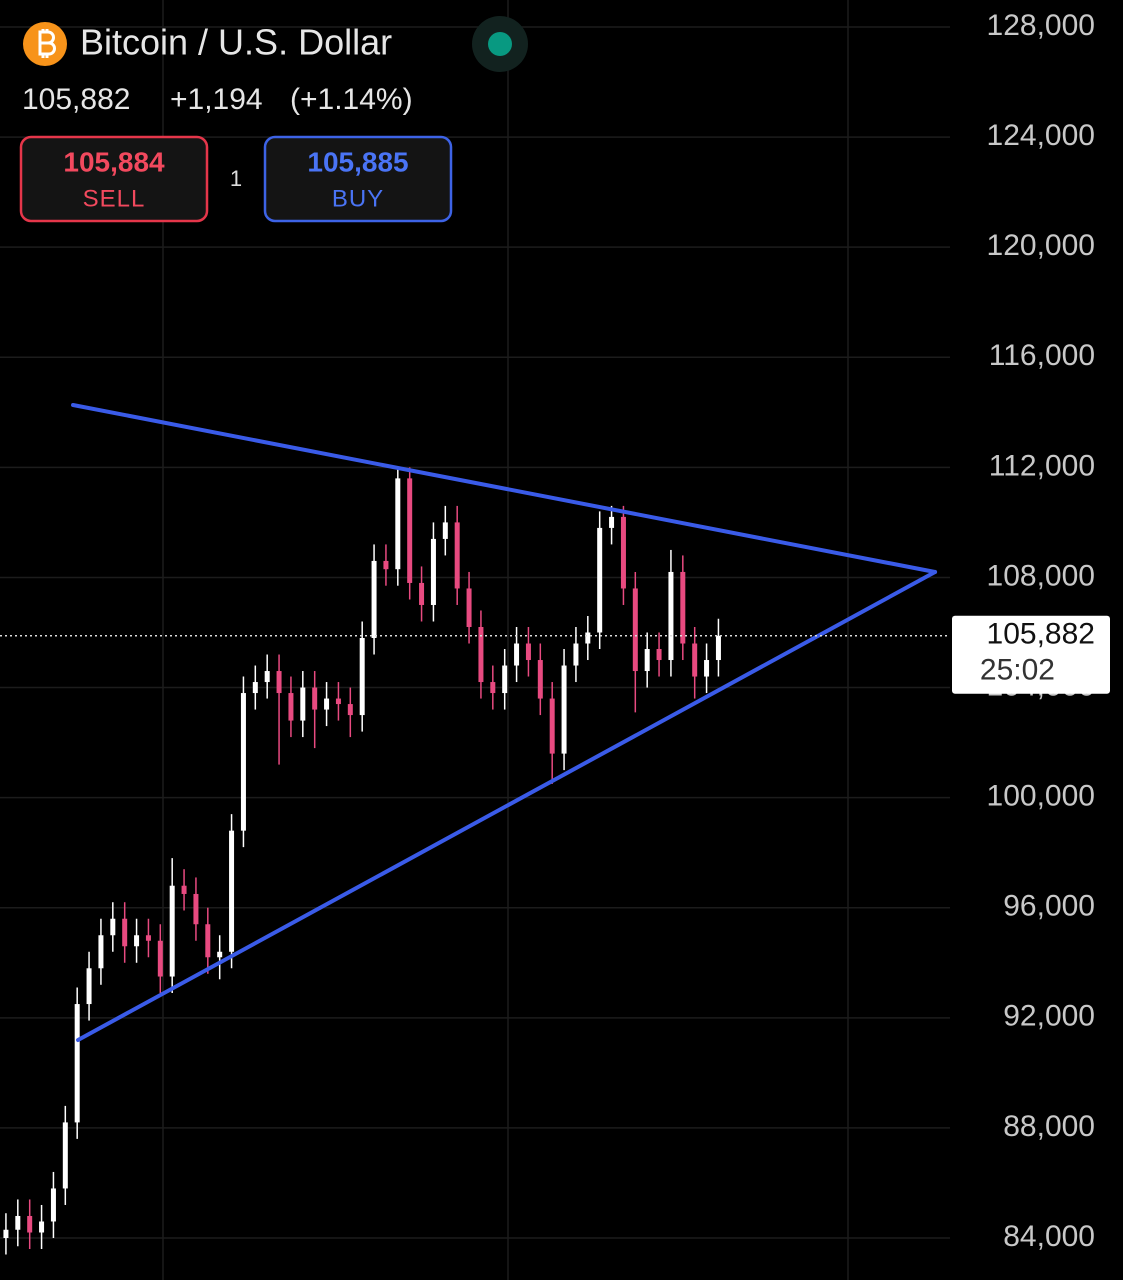 The height and width of the screenshot is (1280, 1123). What do you see at coordinates (114, 161) in the screenshot?
I see `sell-price: 105,884` at bounding box center [114, 161].